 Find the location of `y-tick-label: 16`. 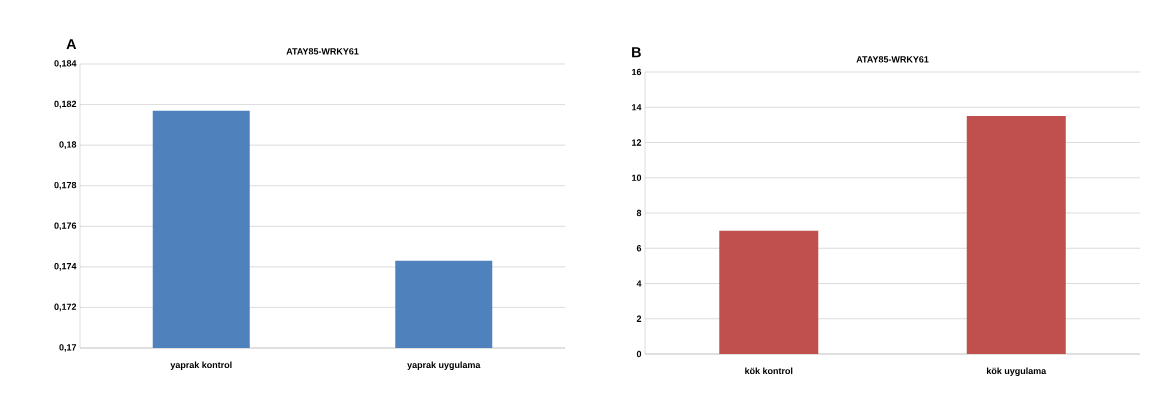

y-tick-label: 16 is located at coordinates (637, 72).